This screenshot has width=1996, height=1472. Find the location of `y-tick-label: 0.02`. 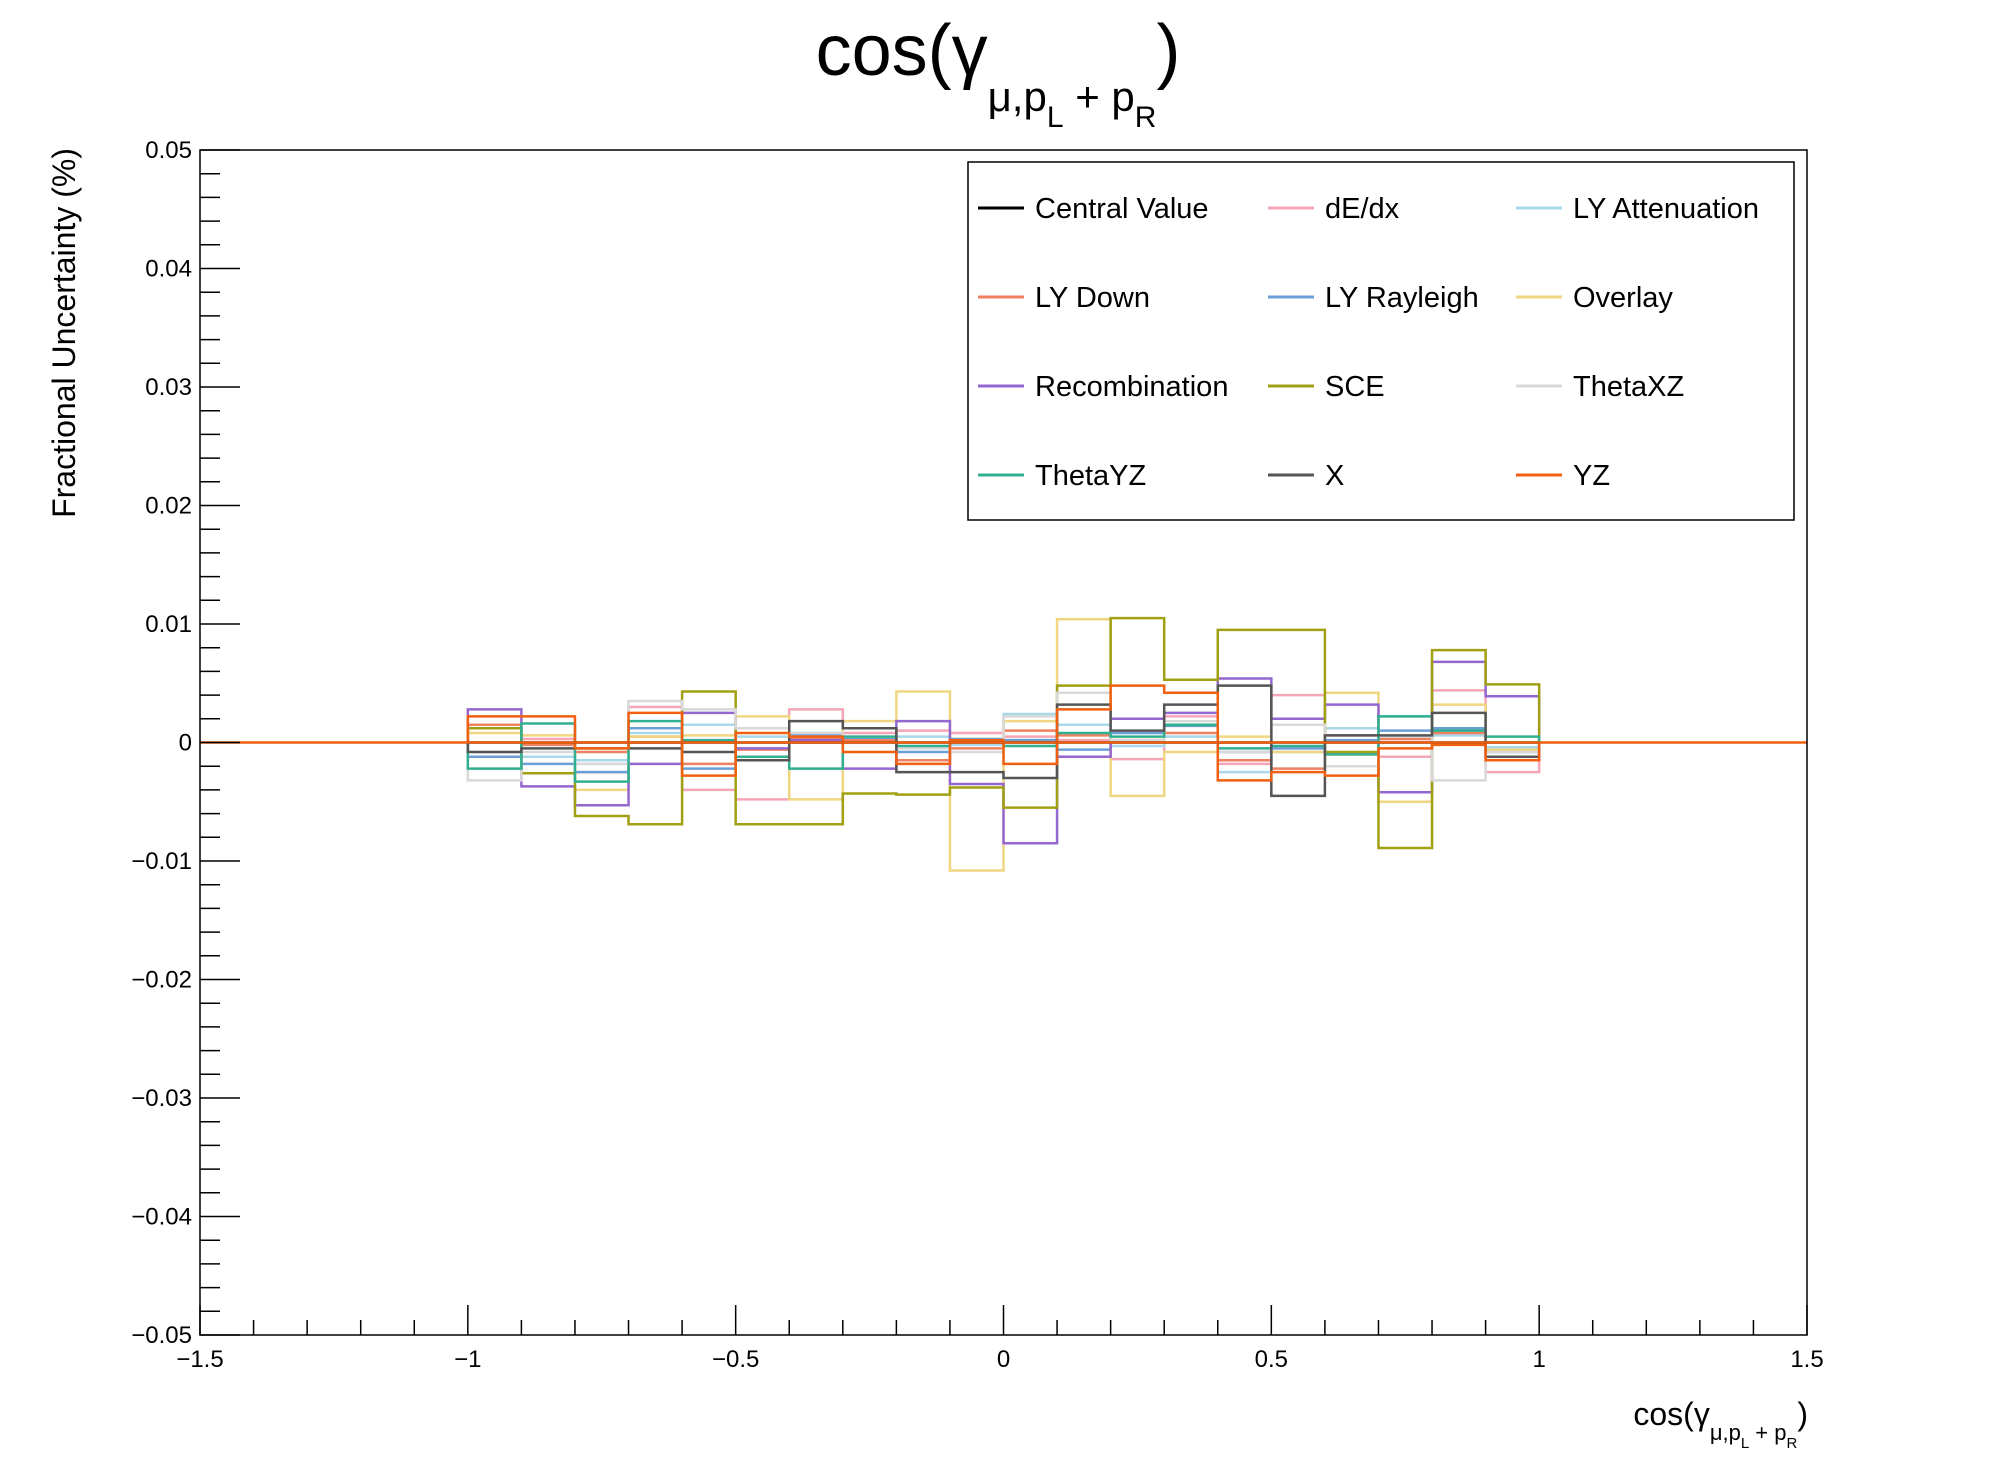

y-tick-label: 0.02 is located at coordinates (168, 506).